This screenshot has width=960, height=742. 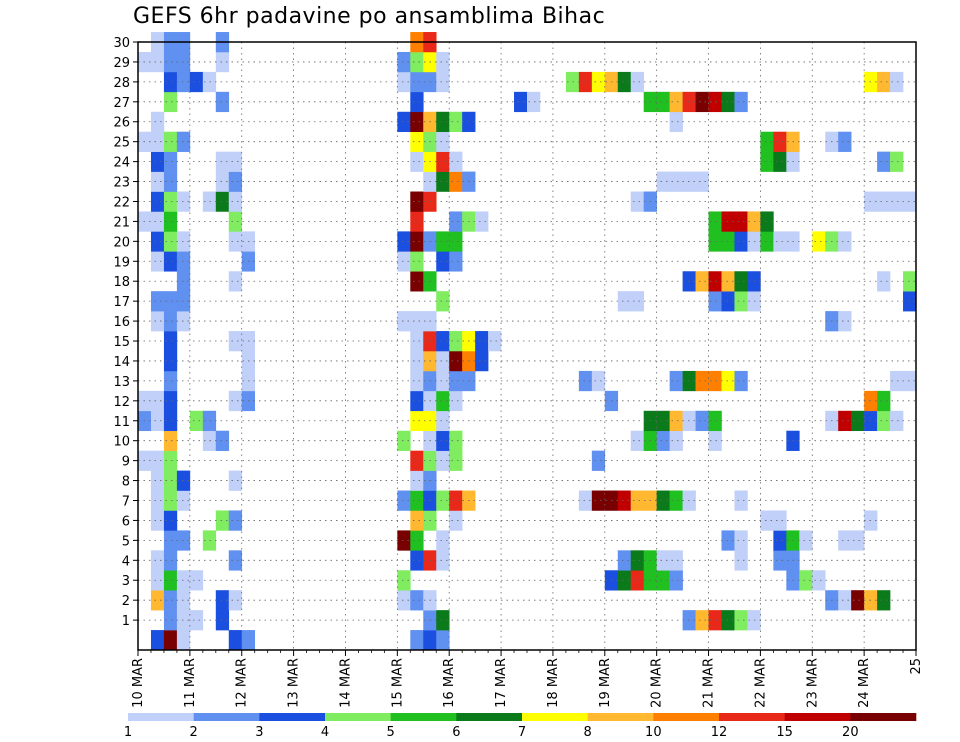 I want to click on y-tick-label: 13, so click(x=121, y=382).